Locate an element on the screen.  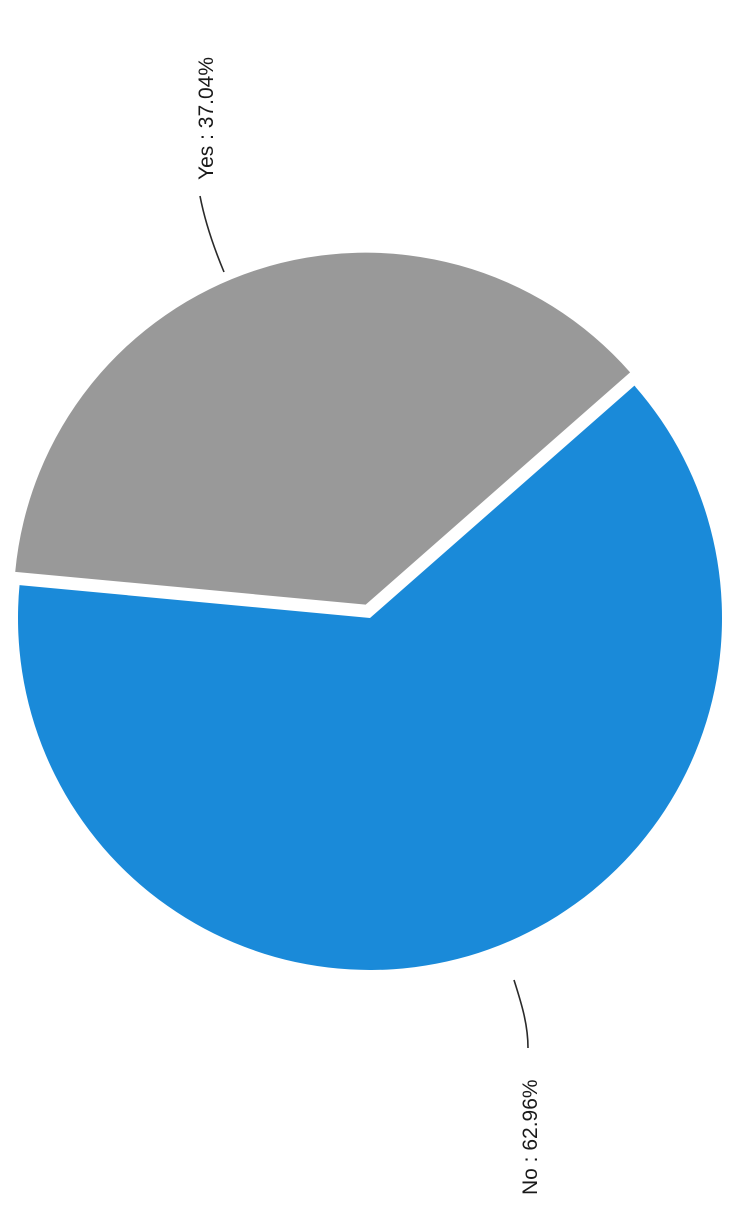
slice-label-no: No : 62.96% is located at coordinates (530, 1137).